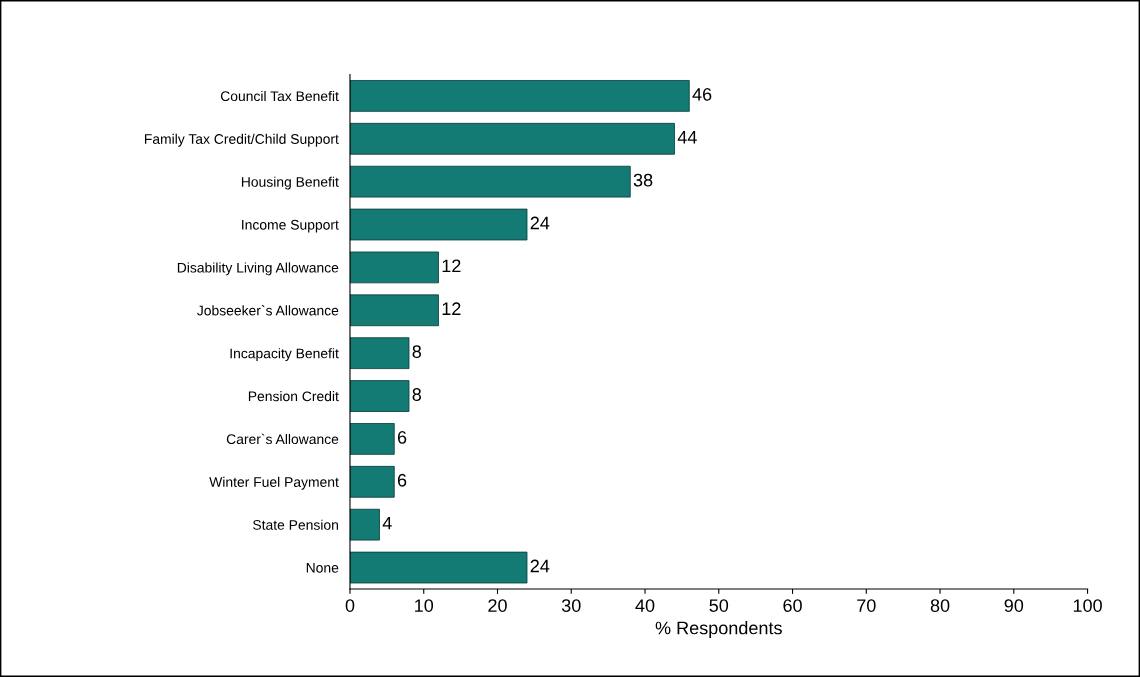 This screenshot has width=1140, height=677. Describe the element at coordinates (290, 183) in the screenshot. I see `y-tick-label: Housing Benefit` at that location.